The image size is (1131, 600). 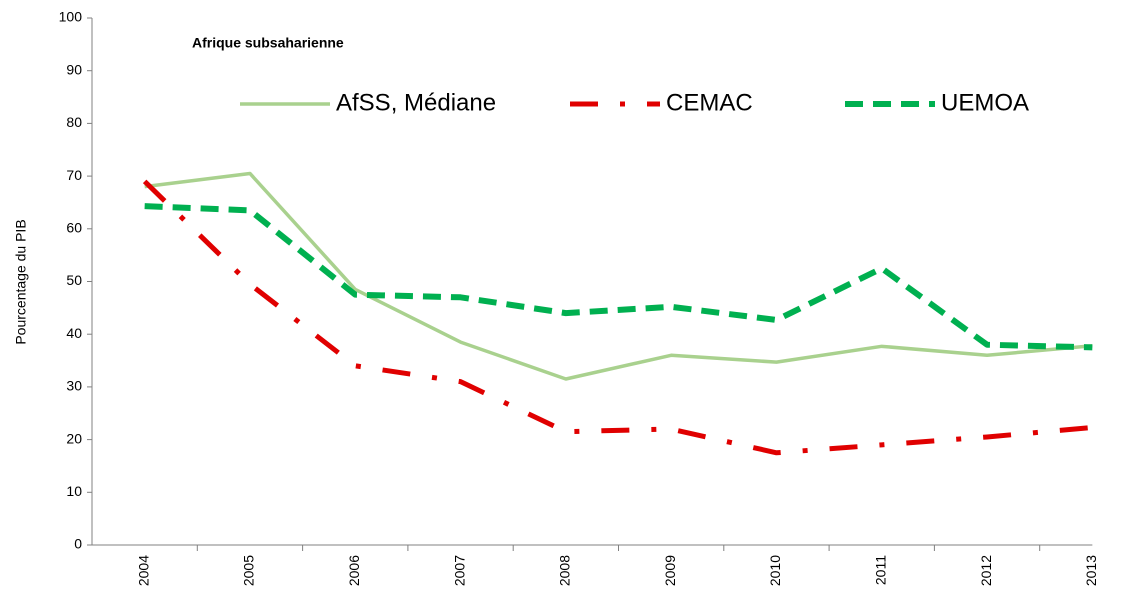 What do you see at coordinates (74, 333) in the screenshot?
I see `y-tick-label: 40` at bounding box center [74, 333].